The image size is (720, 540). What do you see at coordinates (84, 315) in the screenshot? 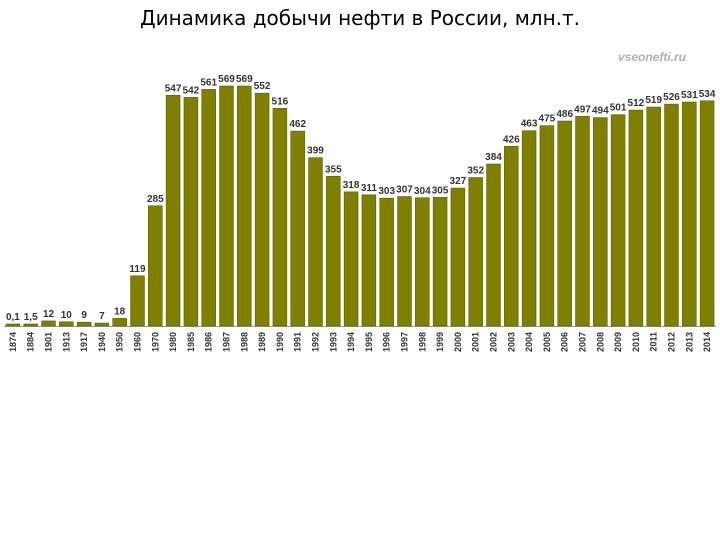
I see `value-label-1917: 9` at bounding box center [84, 315].